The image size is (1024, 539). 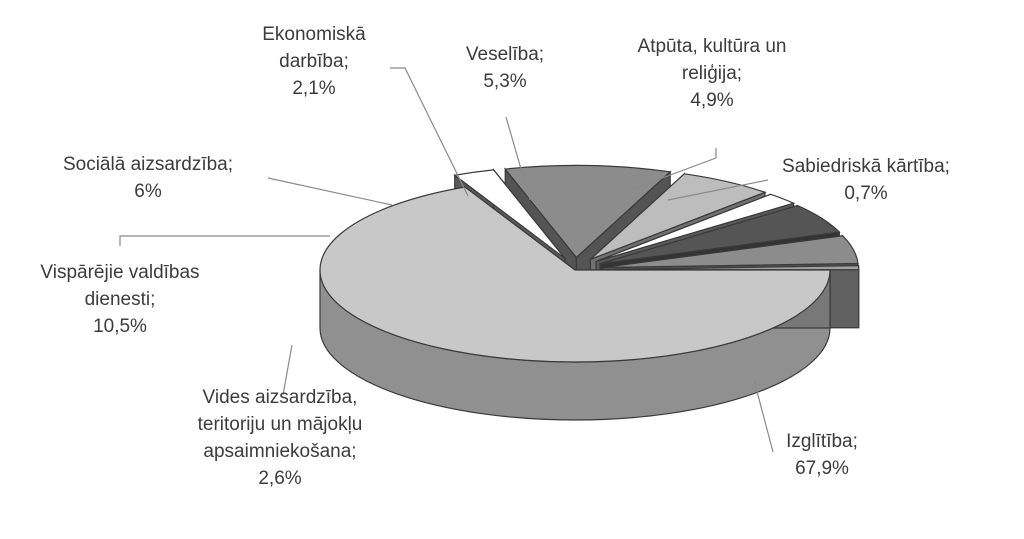 I want to click on slice-label-7: Sabiedriskā kārtība; 0,7%, so click(x=866, y=180).